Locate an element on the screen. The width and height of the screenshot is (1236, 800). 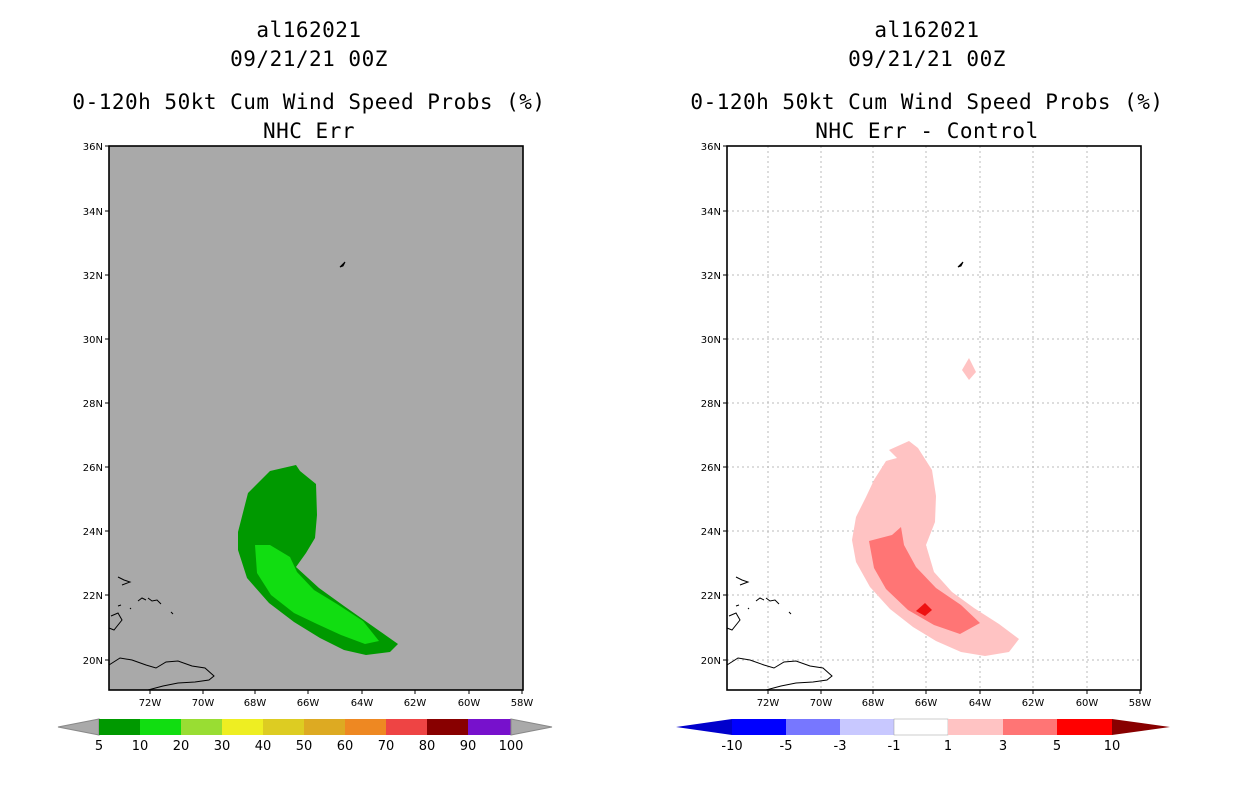
coastlines is located at coordinates (845, 476).